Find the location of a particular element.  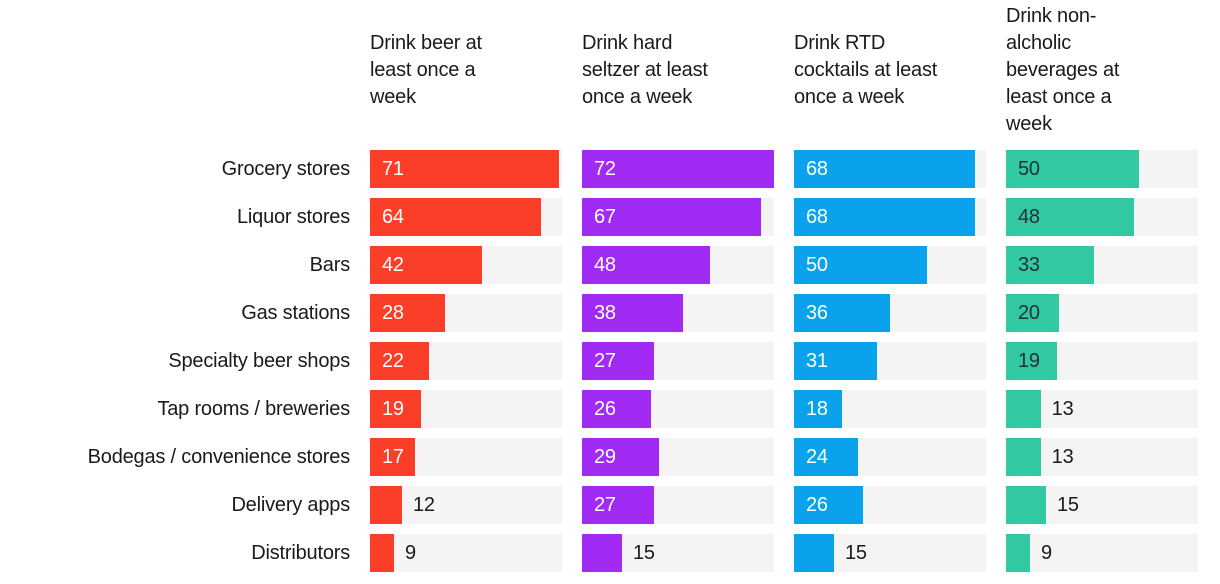

row-label: Specialty beer shops is located at coordinates (259, 361).